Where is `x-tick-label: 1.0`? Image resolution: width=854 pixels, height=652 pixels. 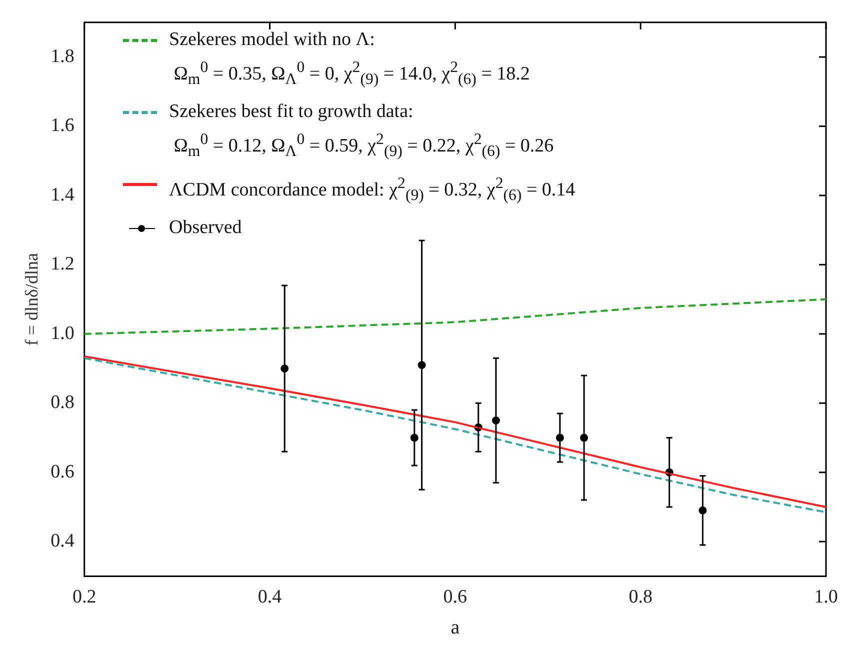
x-tick-label: 1.0 is located at coordinates (826, 597).